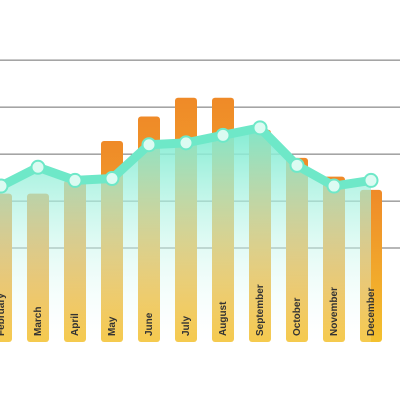 The height and width of the screenshot is (400, 400). Describe the element at coordinates (223, 318) in the screenshot. I see `category-label: August` at that location.